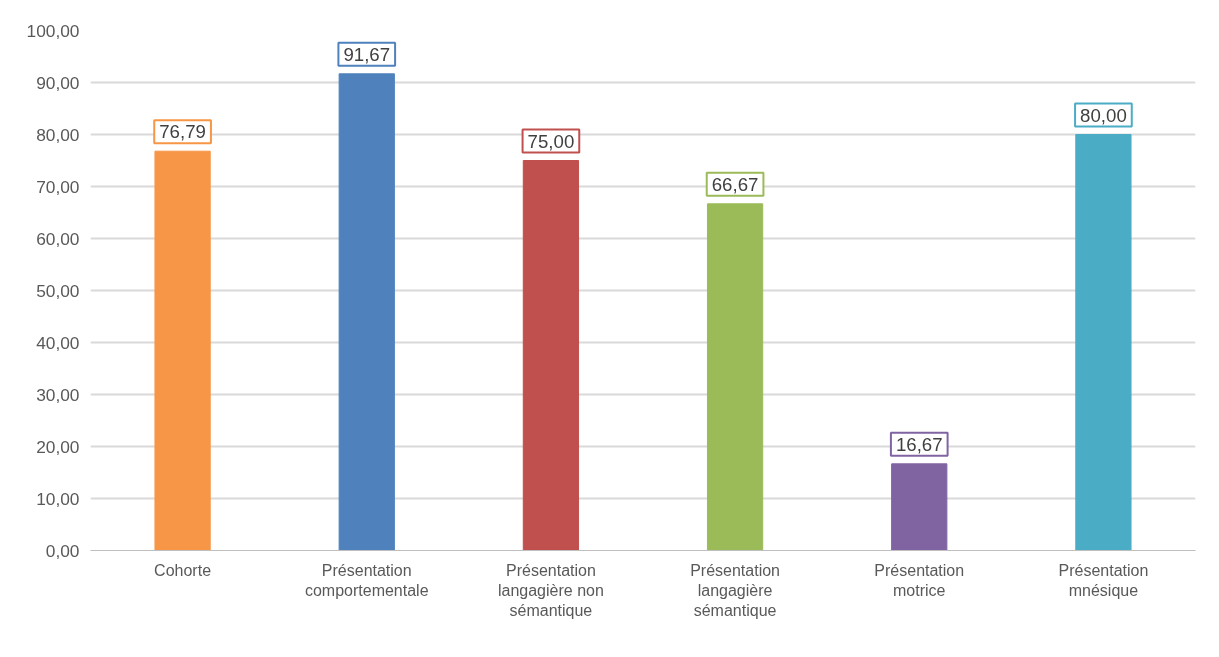  Describe the element at coordinates (58, 82) in the screenshot. I see `y-tick-label: 90,00` at that location.